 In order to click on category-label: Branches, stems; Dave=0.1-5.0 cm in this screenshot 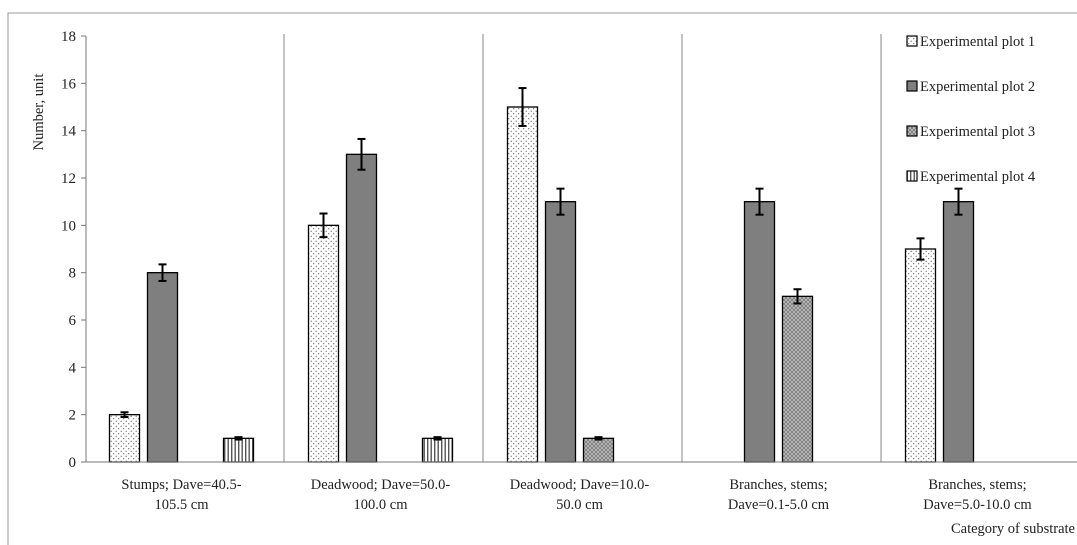, I will do `click(779, 495)`.